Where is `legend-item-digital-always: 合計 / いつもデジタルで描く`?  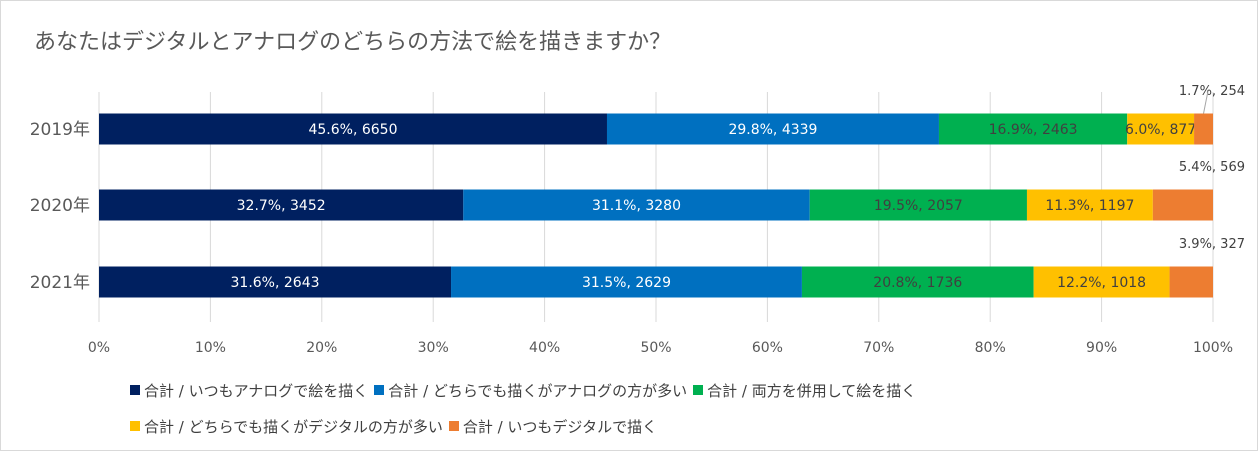
legend-item-digital-always: 合計 / いつもデジタルで描く is located at coordinates (553, 426).